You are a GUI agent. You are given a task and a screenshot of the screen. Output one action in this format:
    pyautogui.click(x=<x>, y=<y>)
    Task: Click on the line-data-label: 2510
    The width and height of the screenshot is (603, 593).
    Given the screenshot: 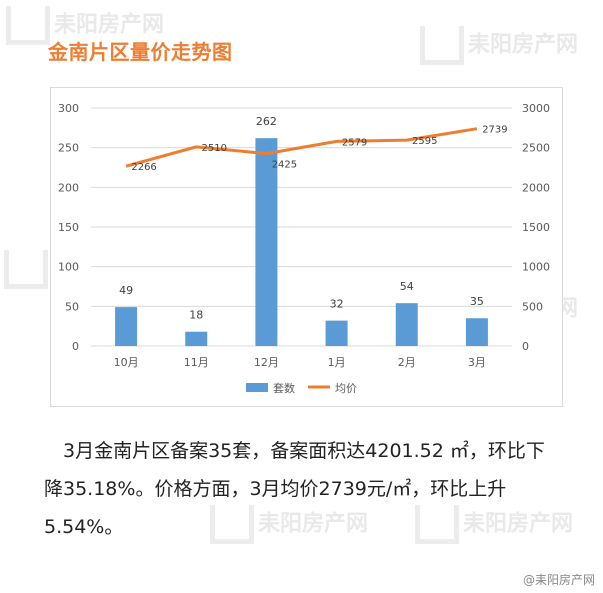 What is the action you would take?
    pyautogui.click(x=214, y=148)
    